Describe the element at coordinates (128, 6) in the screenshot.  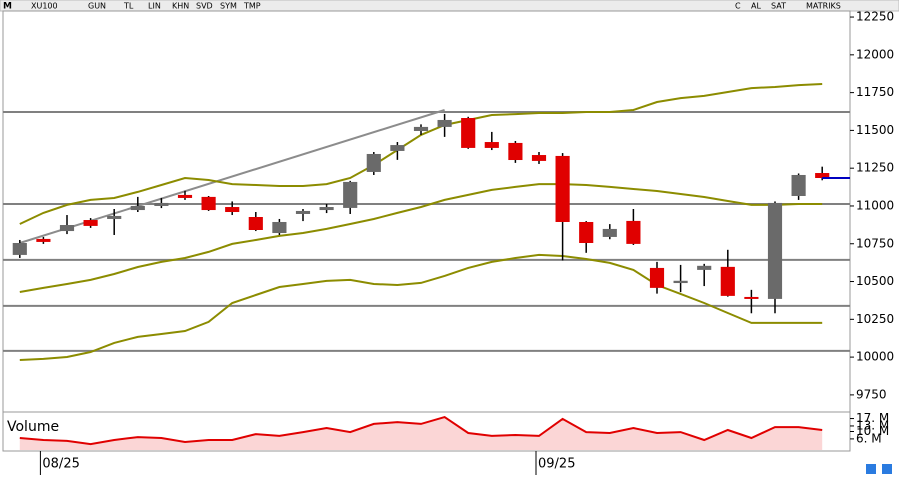
I see `toolbar-button: TL` at that location.